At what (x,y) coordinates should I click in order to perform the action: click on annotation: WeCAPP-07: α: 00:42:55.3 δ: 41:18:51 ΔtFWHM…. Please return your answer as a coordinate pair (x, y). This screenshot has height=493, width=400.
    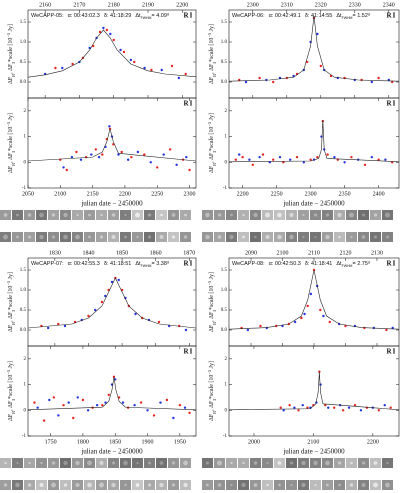
    Looking at the image, I should click on (100, 263).